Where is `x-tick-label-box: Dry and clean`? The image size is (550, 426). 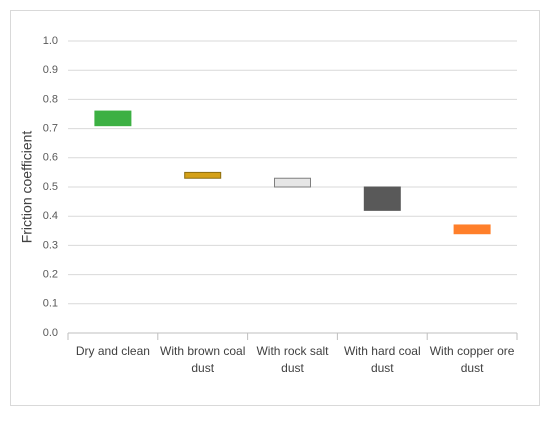
x-tick-label-box: Dry and clean is located at coordinates (112, 351).